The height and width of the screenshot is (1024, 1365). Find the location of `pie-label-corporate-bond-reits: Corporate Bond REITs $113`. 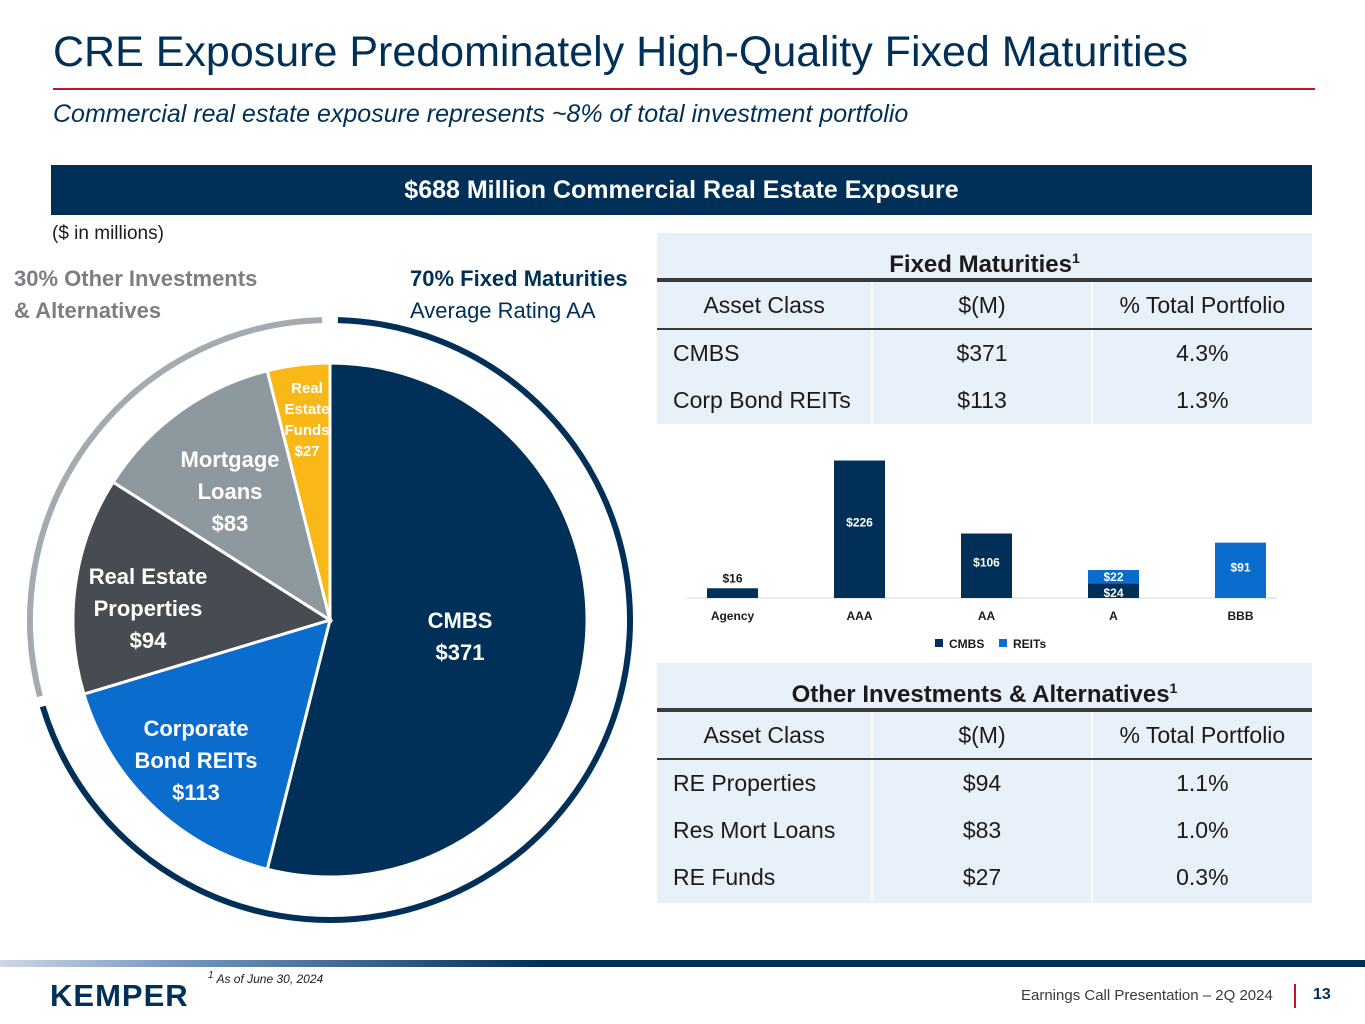

pie-label-corporate-bond-reits: Corporate Bond REITs $113 is located at coordinates (195, 760).